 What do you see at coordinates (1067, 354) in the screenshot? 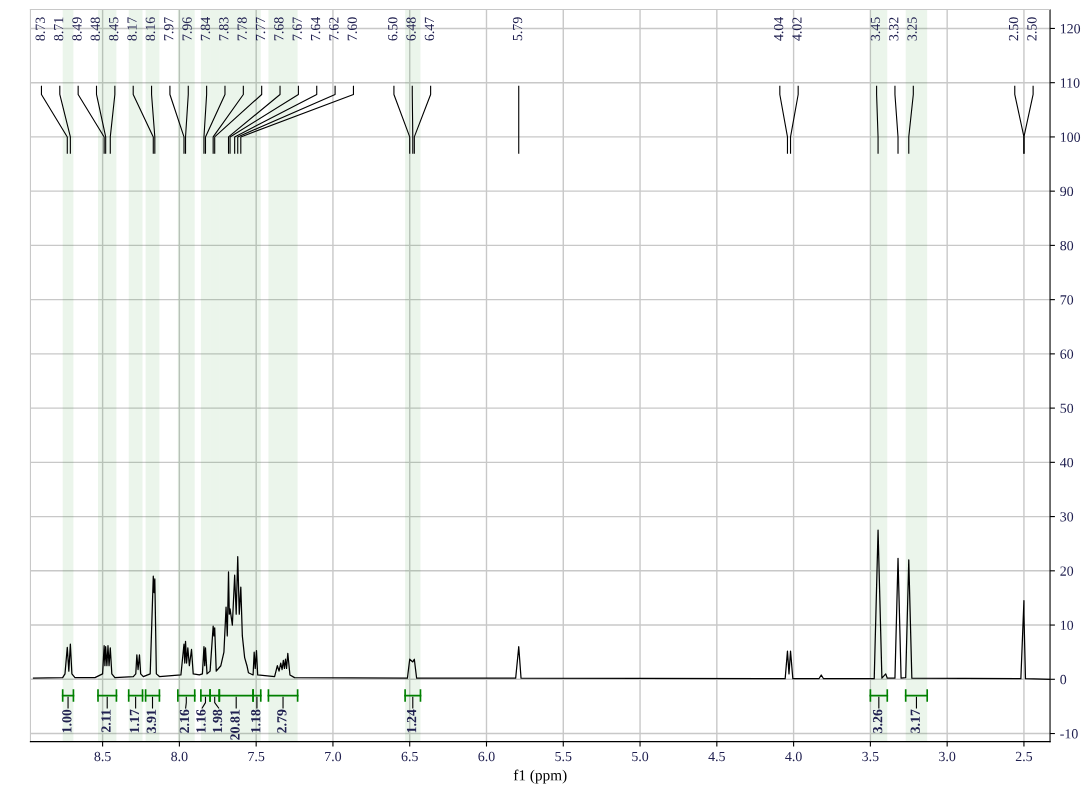
I see `y-tick-label: 60` at bounding box center [1067, 354].